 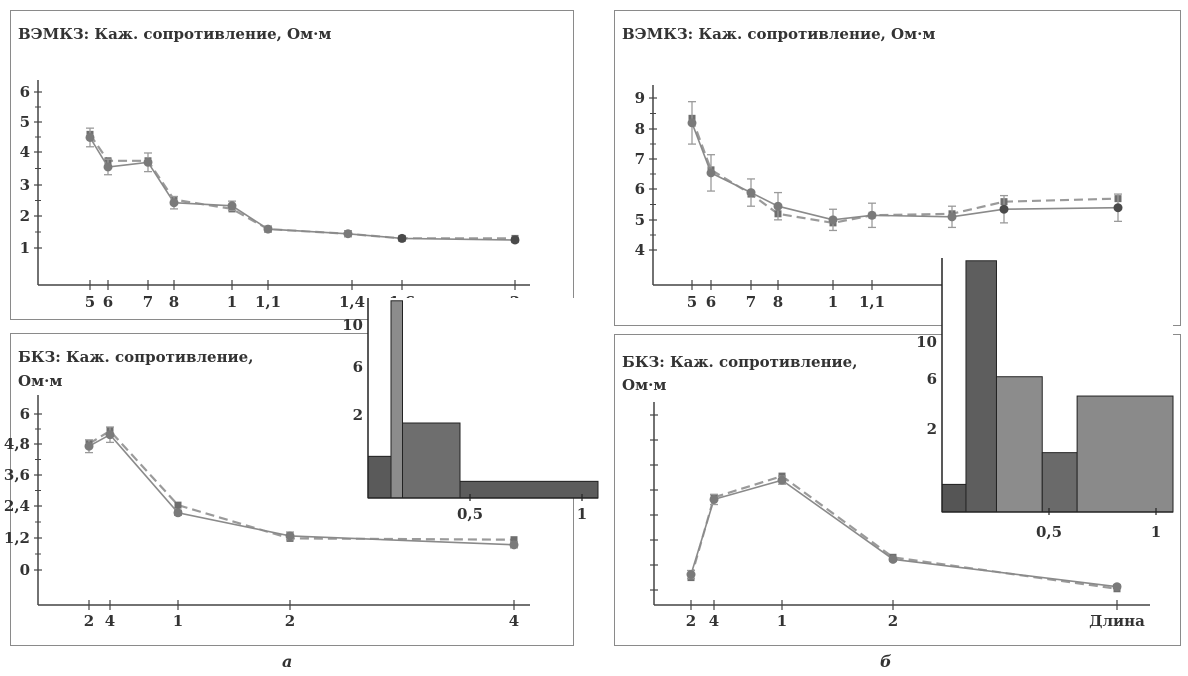 I want to click on chart-title-a-top: ВЭМКЗ: Каж. сопротивление, Ом·м, so click(x=175, y=34).